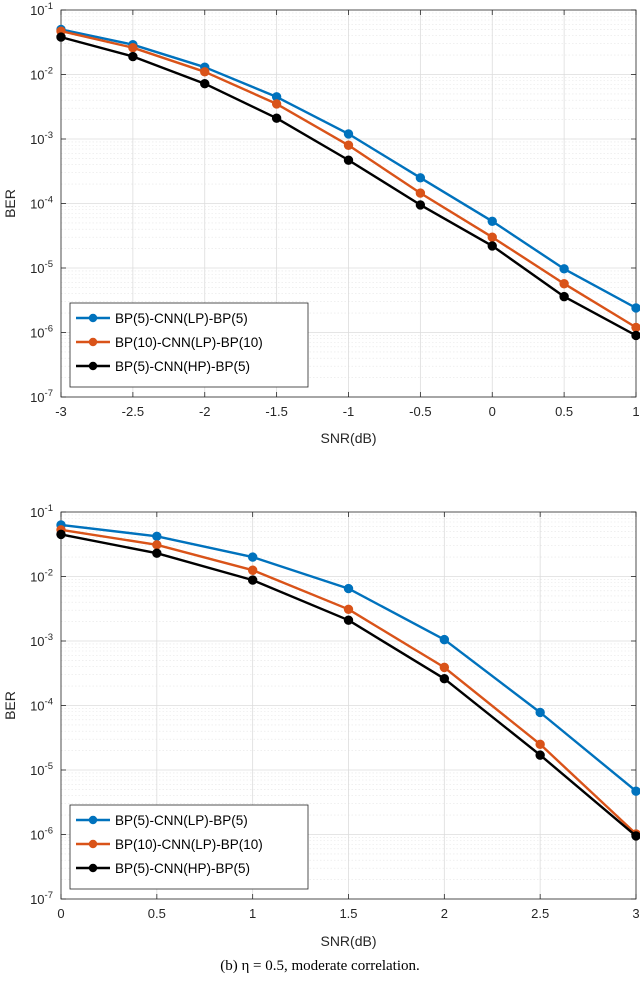  I want to click on x-tick-label: 2, so click(444, 913).